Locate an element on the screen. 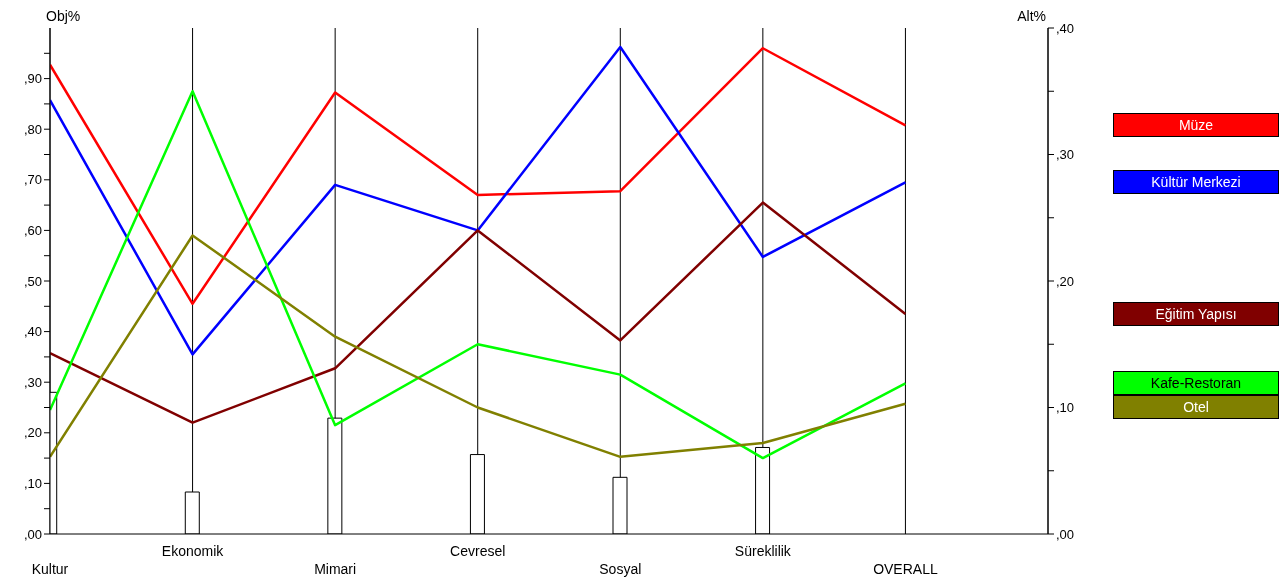 The height and width of the screenshot is (580, 1288). y-tick-label: ,00 is located at coordinates (32, 534).